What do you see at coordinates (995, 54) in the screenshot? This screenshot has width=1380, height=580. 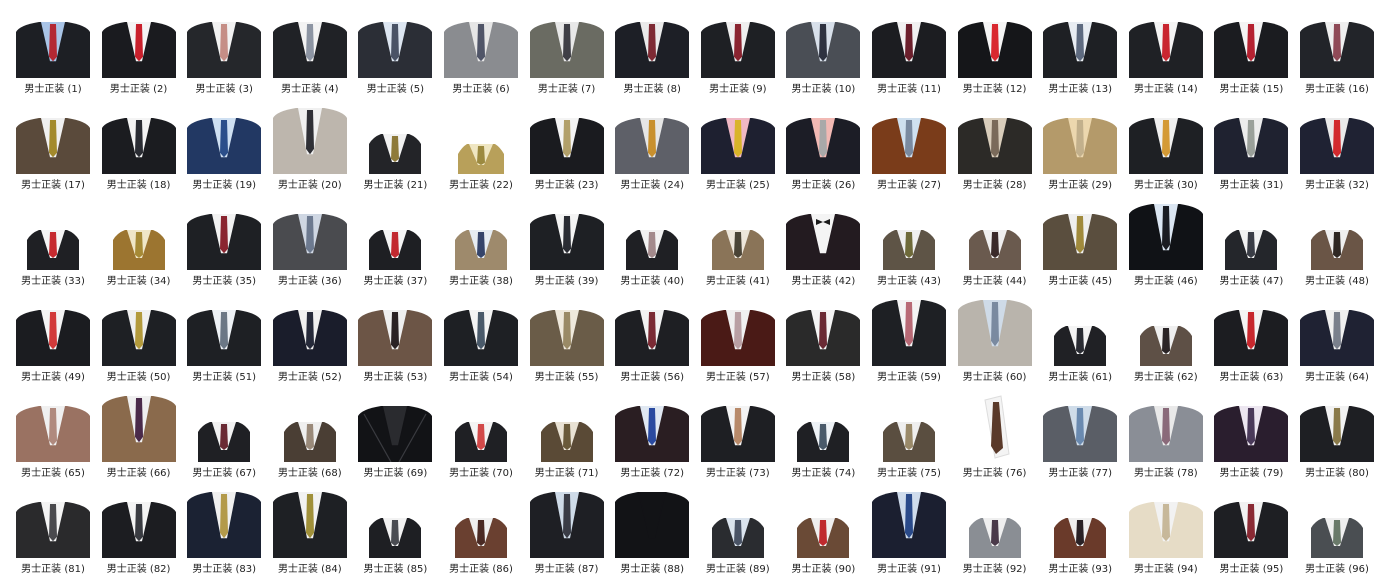 I see `file-thumbnail-item: 男士正装 (12)` at bounding box center [995, 54].